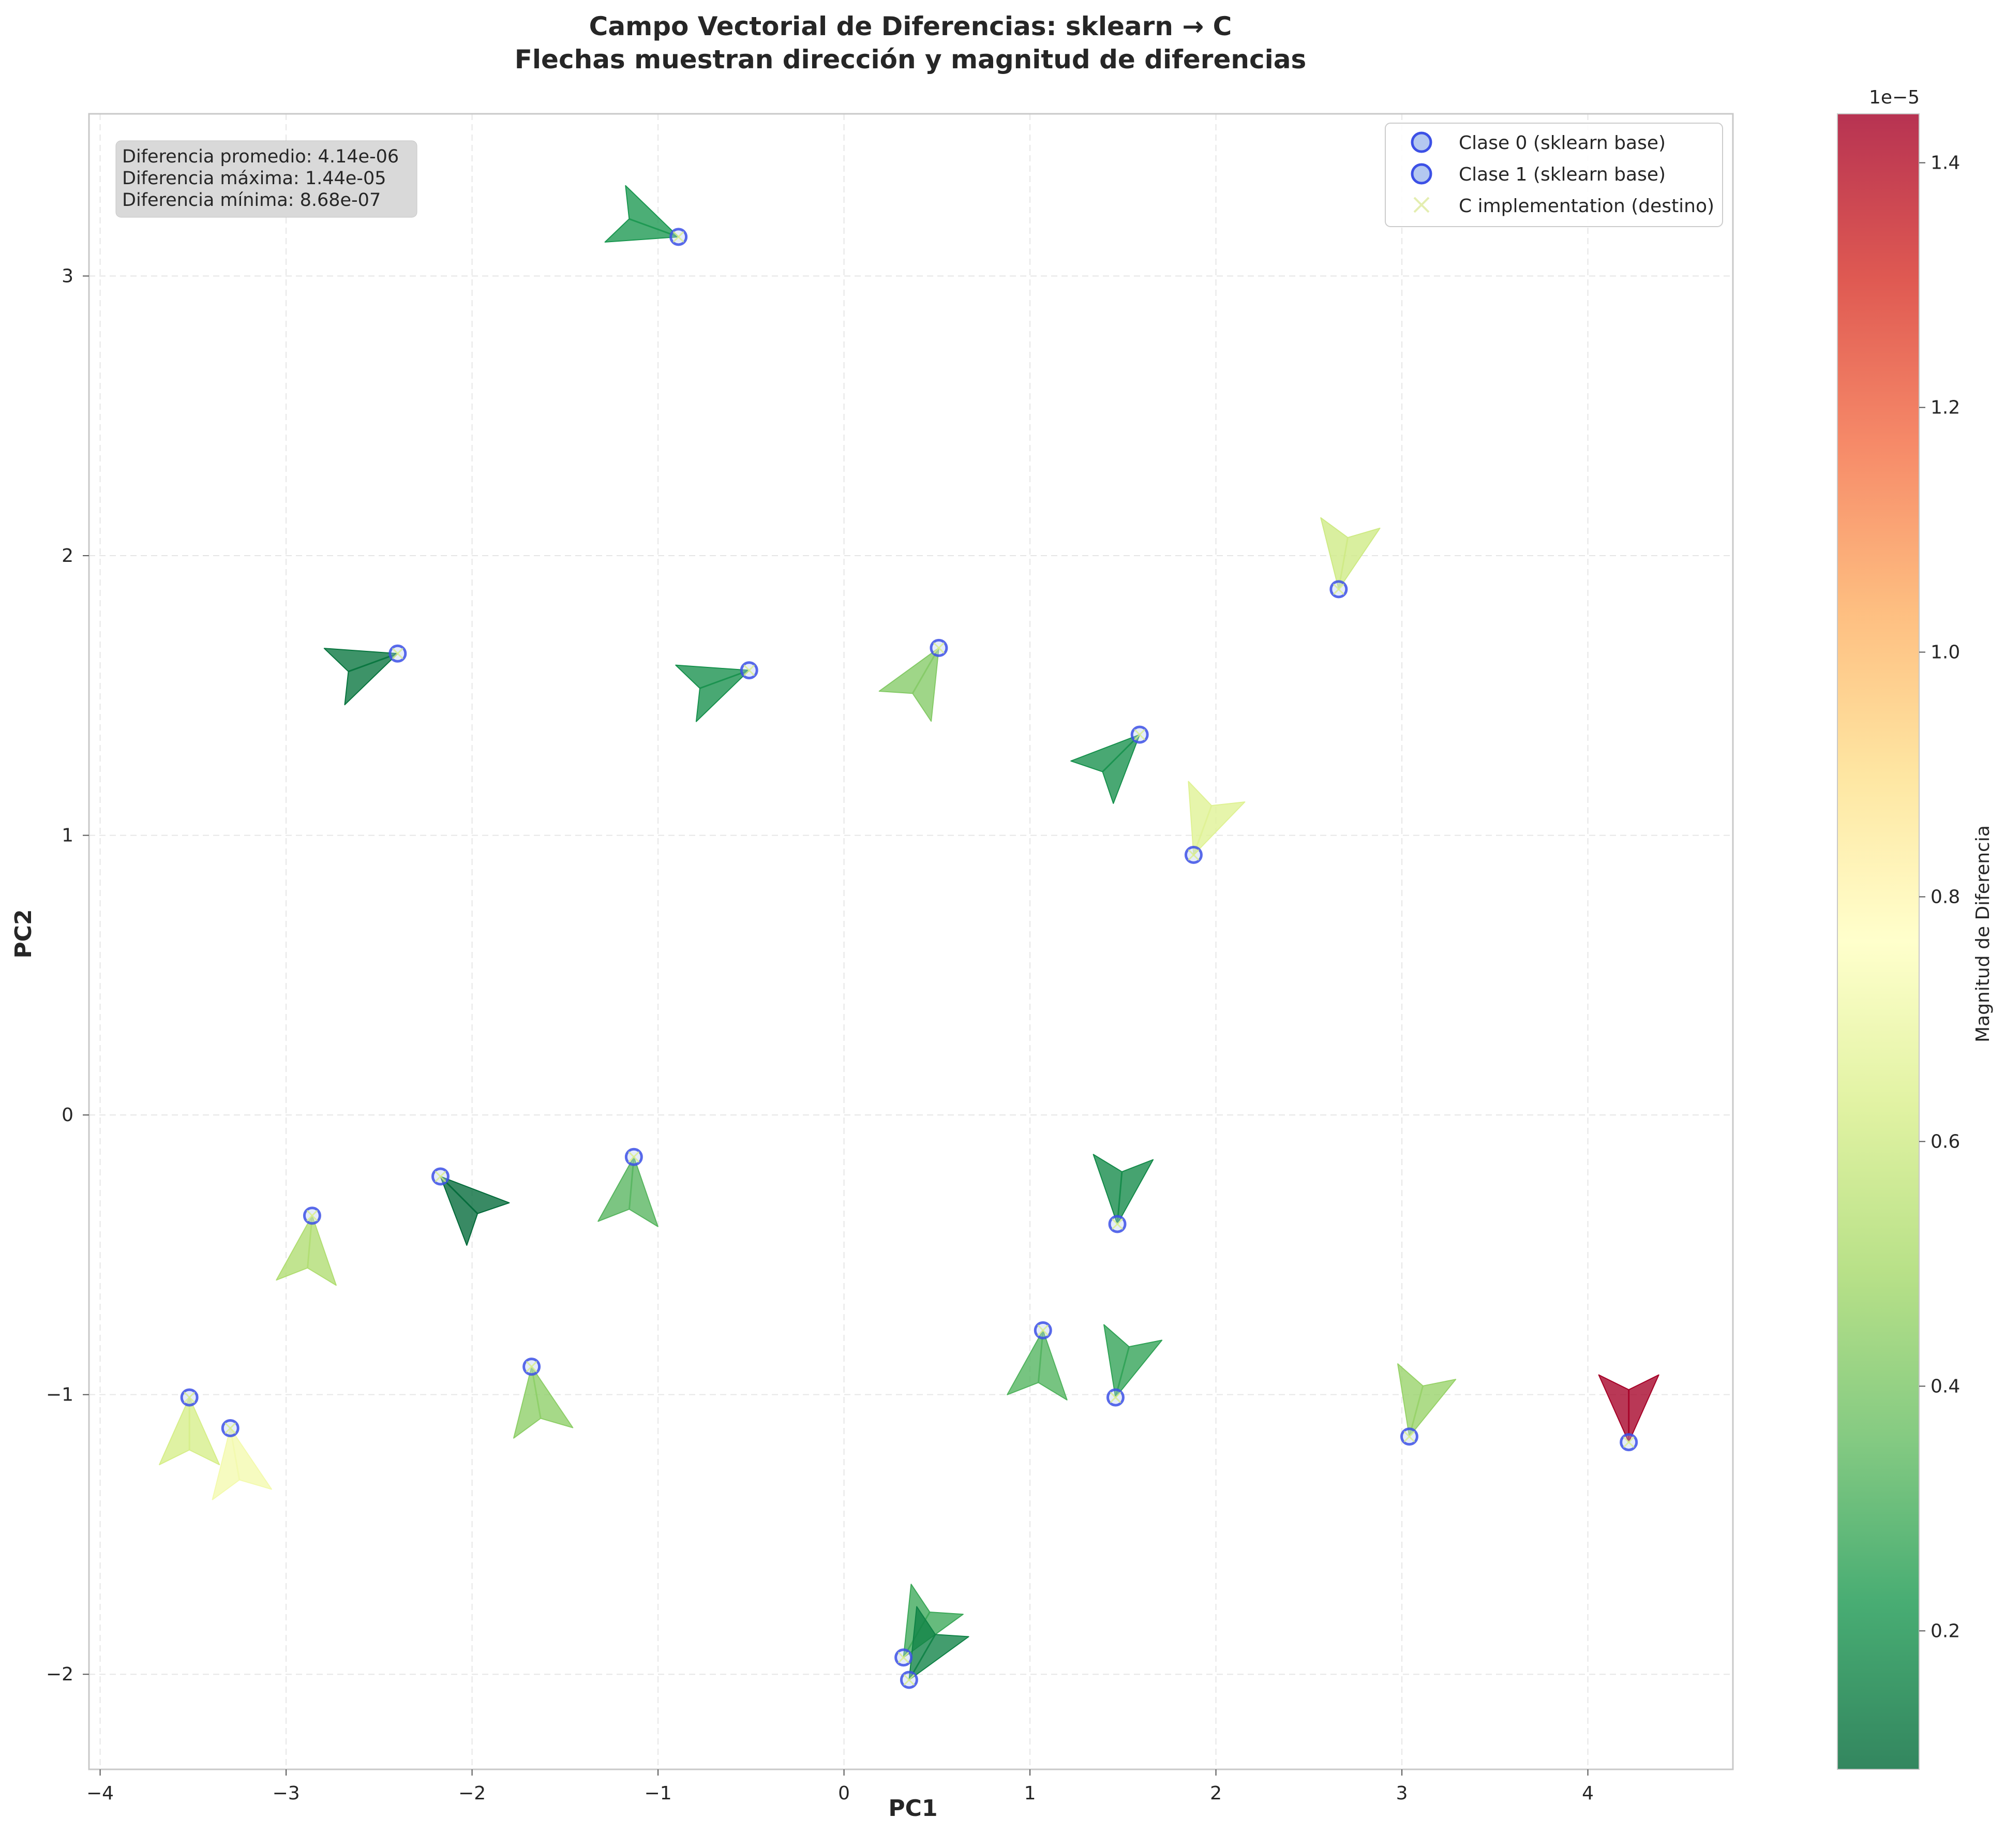 Image resolution: width=2005 pixels, height=1848 pixels. I want to click on legend-background, so click(1554, 175).